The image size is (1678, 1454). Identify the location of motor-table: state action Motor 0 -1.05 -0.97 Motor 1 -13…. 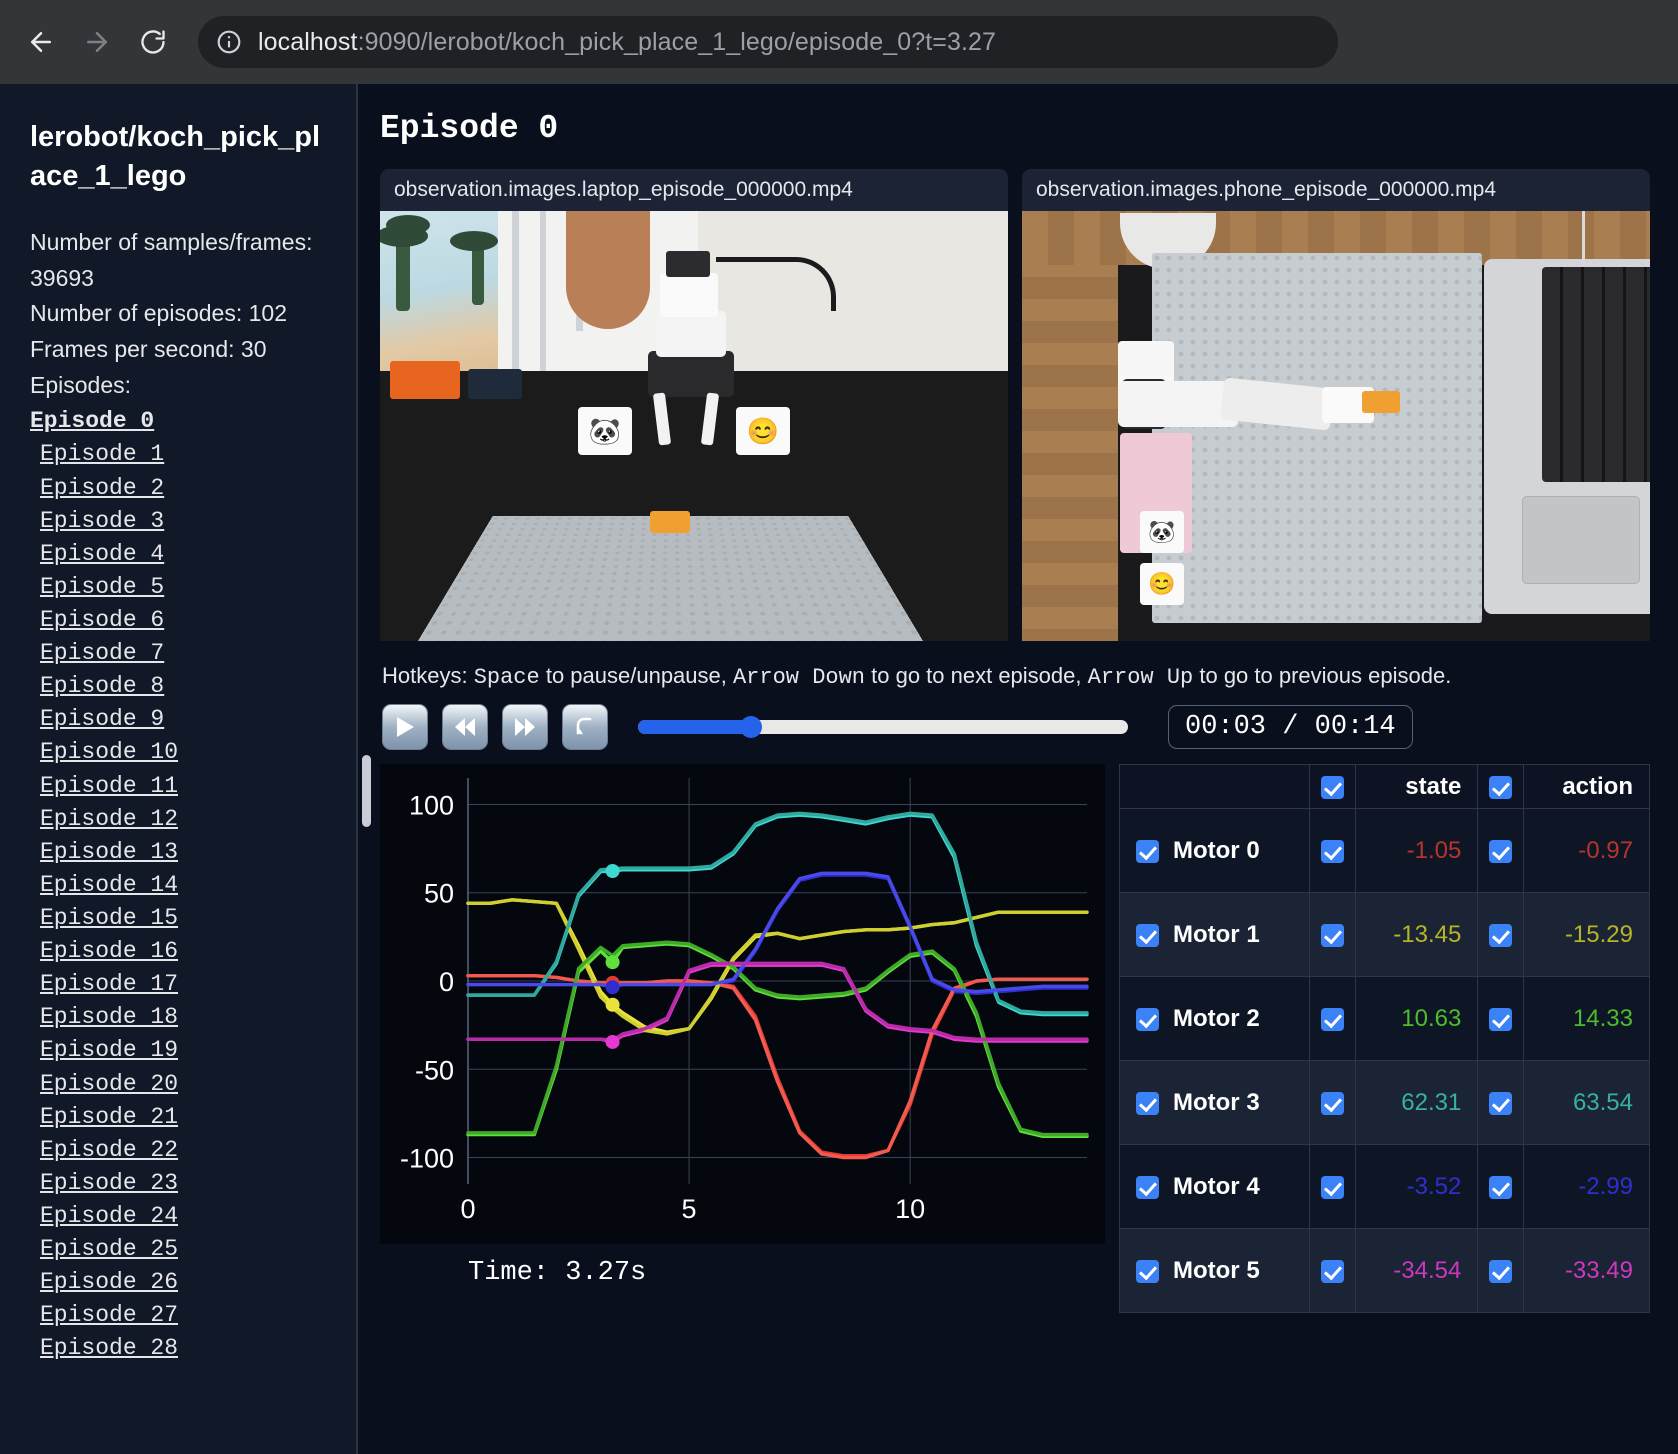
(1384, 1038).